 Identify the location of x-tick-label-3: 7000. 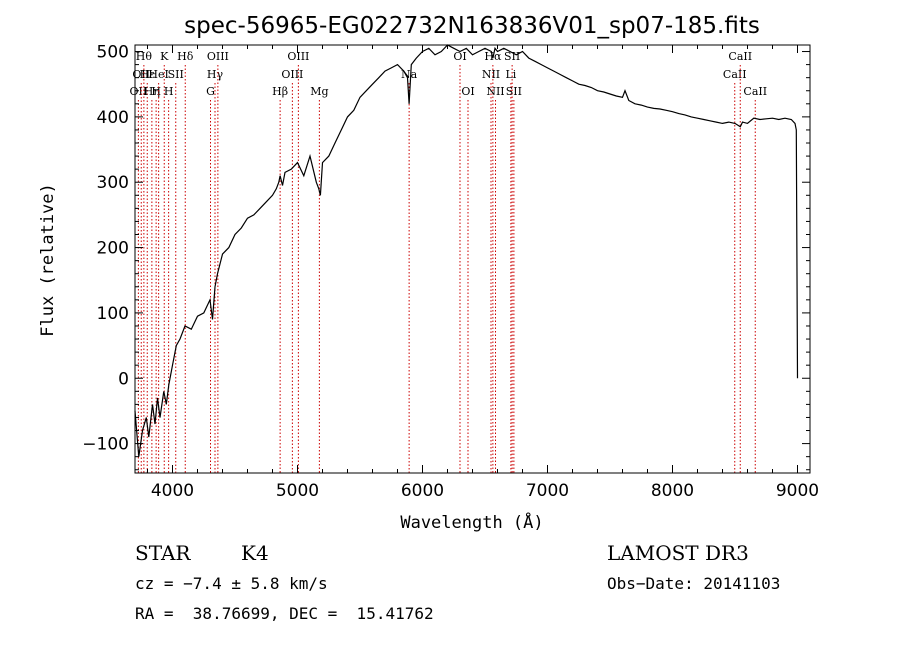
(547, 491).